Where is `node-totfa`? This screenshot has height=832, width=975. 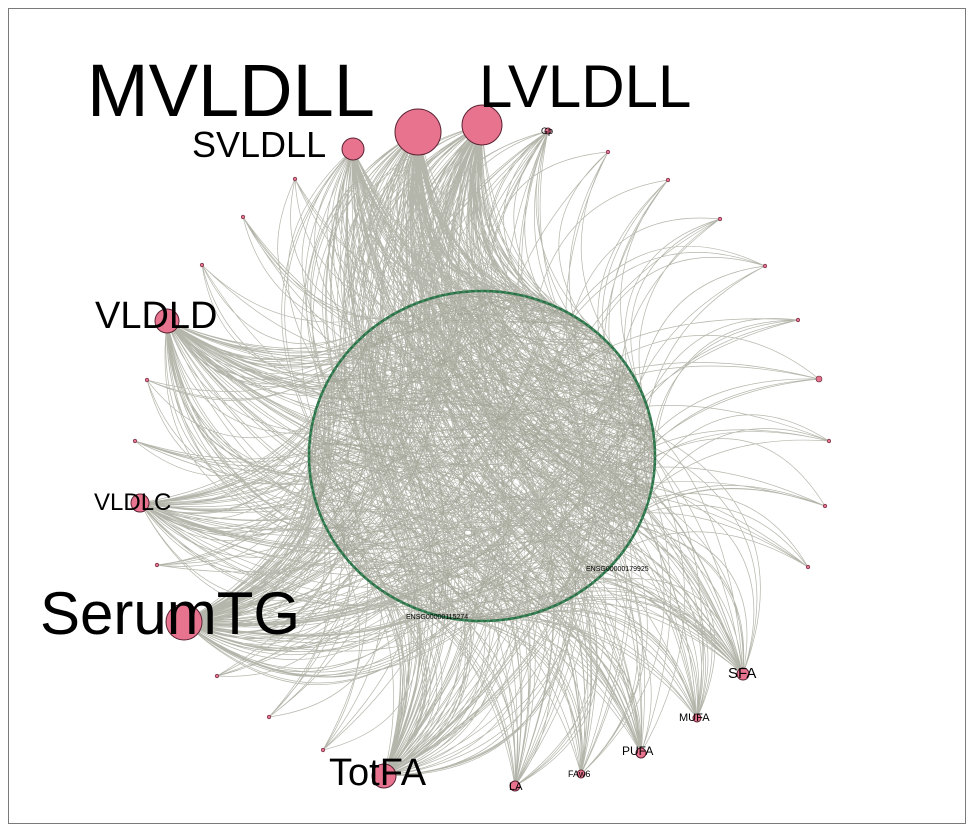
node-totfa is located at coordinates (384, 776).